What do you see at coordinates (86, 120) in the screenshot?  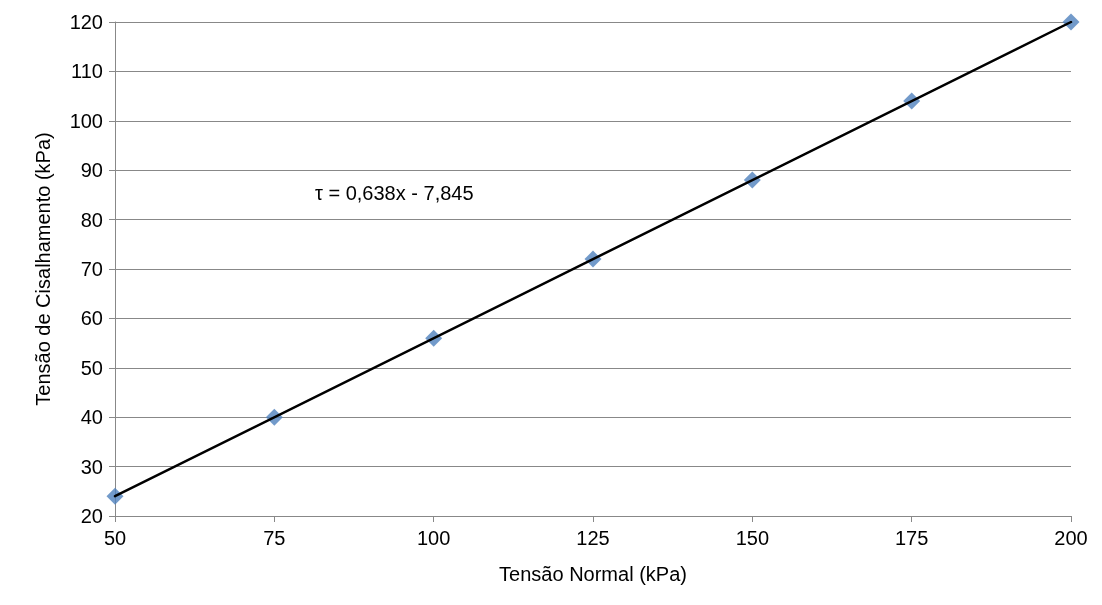 I see `y-tick-label: 100` at bounding box center [86, 120].